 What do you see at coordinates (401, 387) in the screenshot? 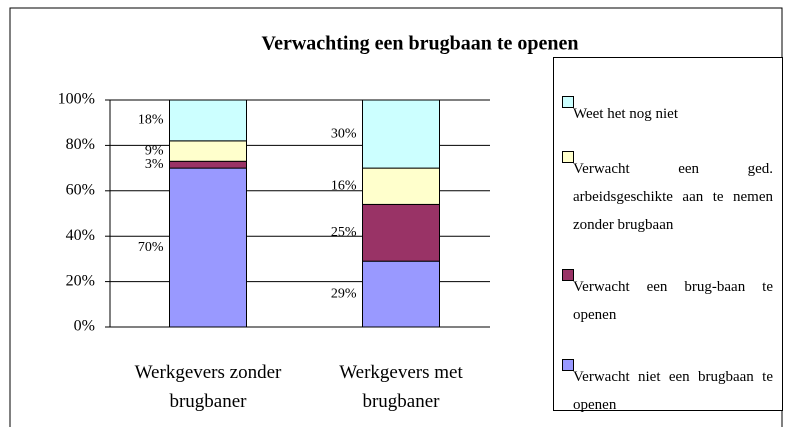
I see `x-tick-label: Werkgevers met brugbaner` at bounding box center [401, 387].